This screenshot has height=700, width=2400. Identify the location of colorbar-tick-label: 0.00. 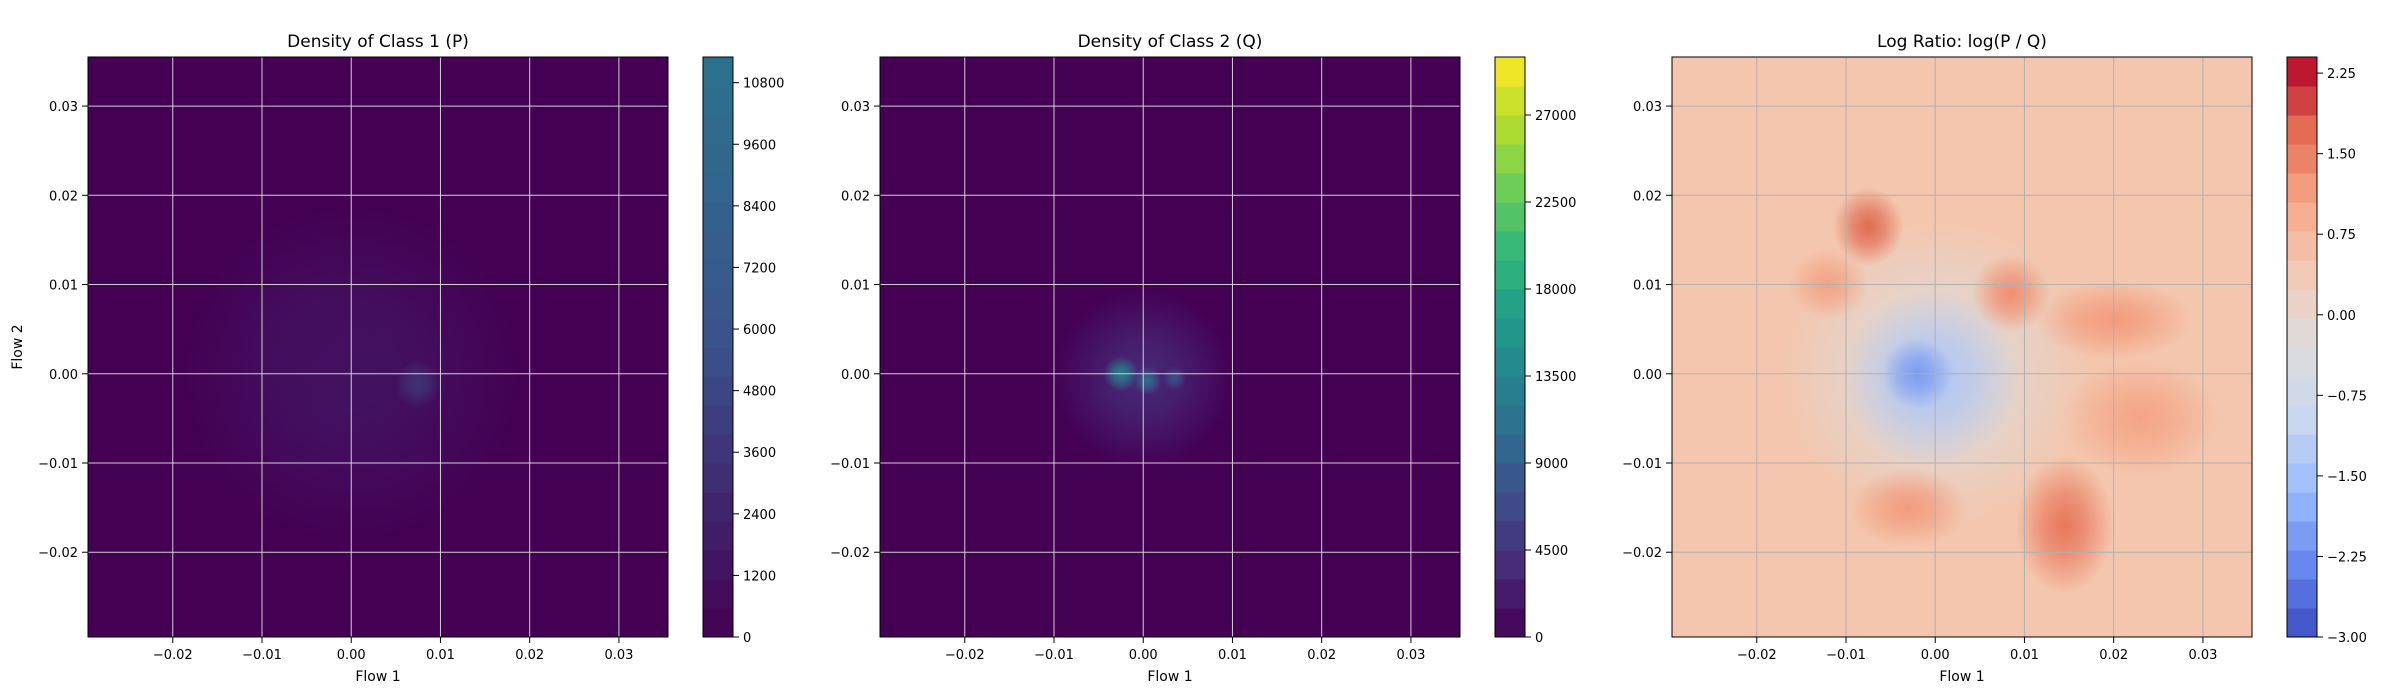
(2341, 316).